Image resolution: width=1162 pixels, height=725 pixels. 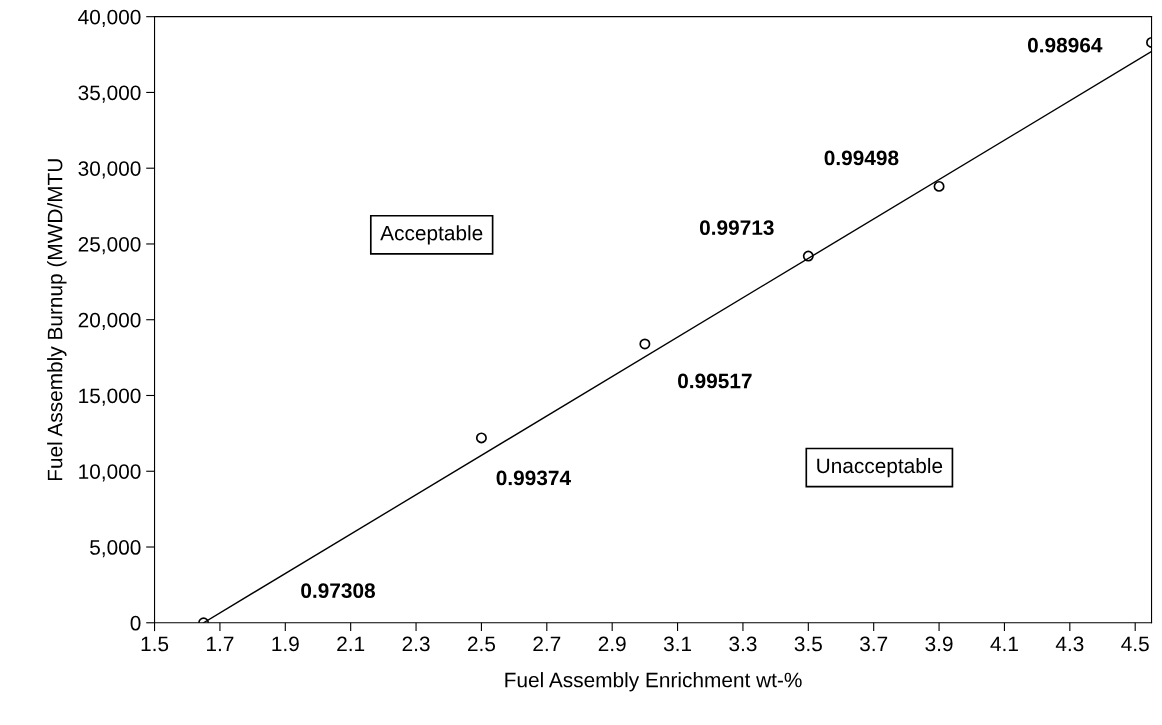 What do you see at coordinates (155, 644) in the screenshot?
I see `x-tick-label: 1.5` at bounding box center [155, 644].